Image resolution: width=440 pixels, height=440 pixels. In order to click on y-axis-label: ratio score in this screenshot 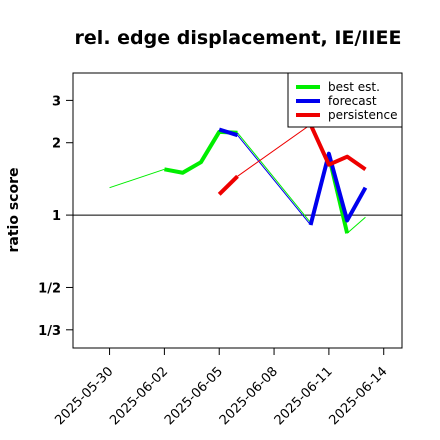, I will do `click(14, 210)`.